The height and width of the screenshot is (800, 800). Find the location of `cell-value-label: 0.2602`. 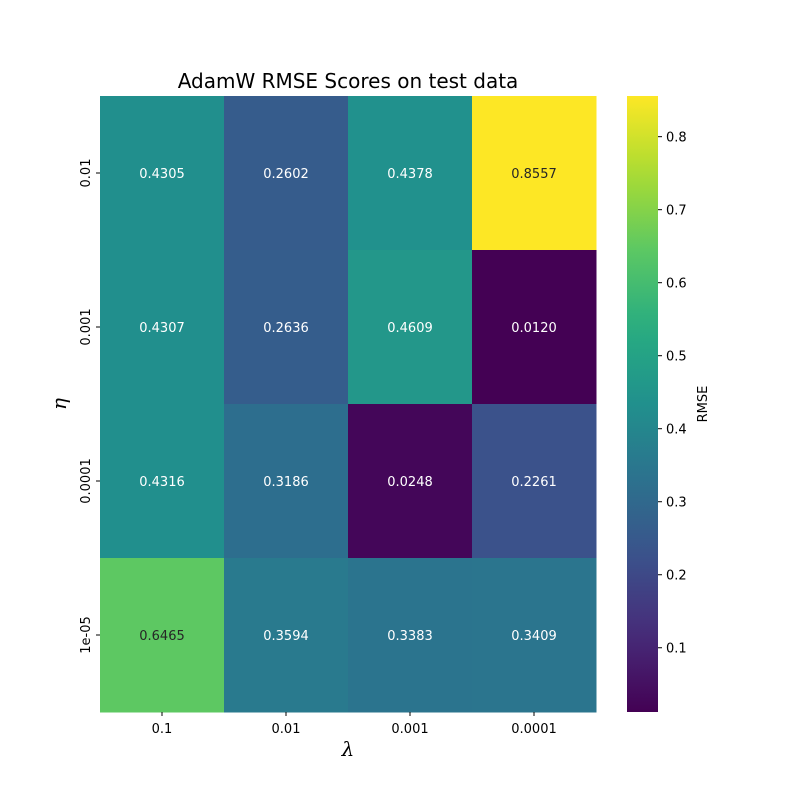

cell-value-label: 0.2602 is located at coordinates (286, 174).